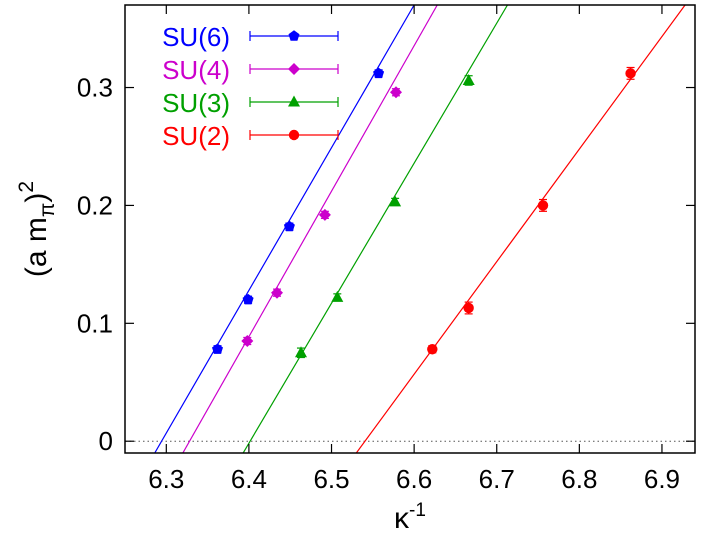 The height and width of the screenshot is (535, 706). I want to click on x-tick-label: 6.8, so click(579, 479).